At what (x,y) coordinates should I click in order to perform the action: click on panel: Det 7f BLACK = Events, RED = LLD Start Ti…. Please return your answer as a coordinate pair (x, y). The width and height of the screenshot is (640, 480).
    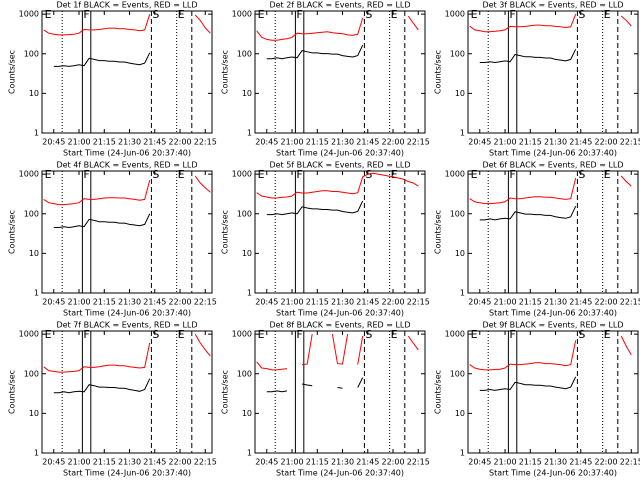
    Looking at the image, I should click on (112, 399).